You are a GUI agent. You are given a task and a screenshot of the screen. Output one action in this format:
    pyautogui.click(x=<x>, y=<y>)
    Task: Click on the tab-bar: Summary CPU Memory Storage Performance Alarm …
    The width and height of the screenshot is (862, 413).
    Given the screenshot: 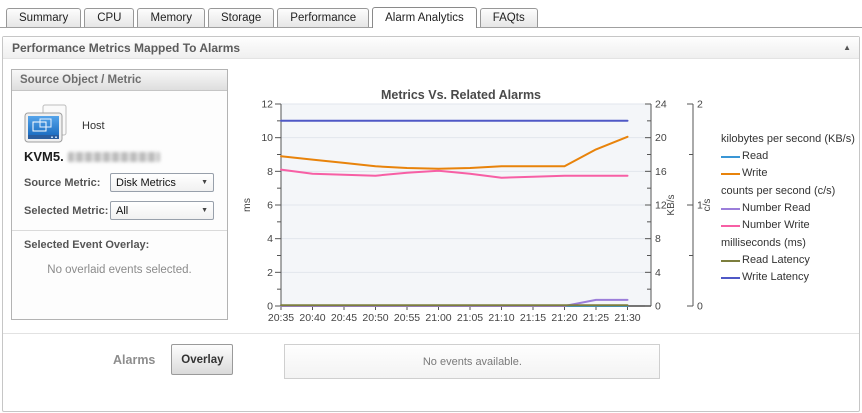 What is the action you would take?
    pyautogui.click(x=431, y=14)
    